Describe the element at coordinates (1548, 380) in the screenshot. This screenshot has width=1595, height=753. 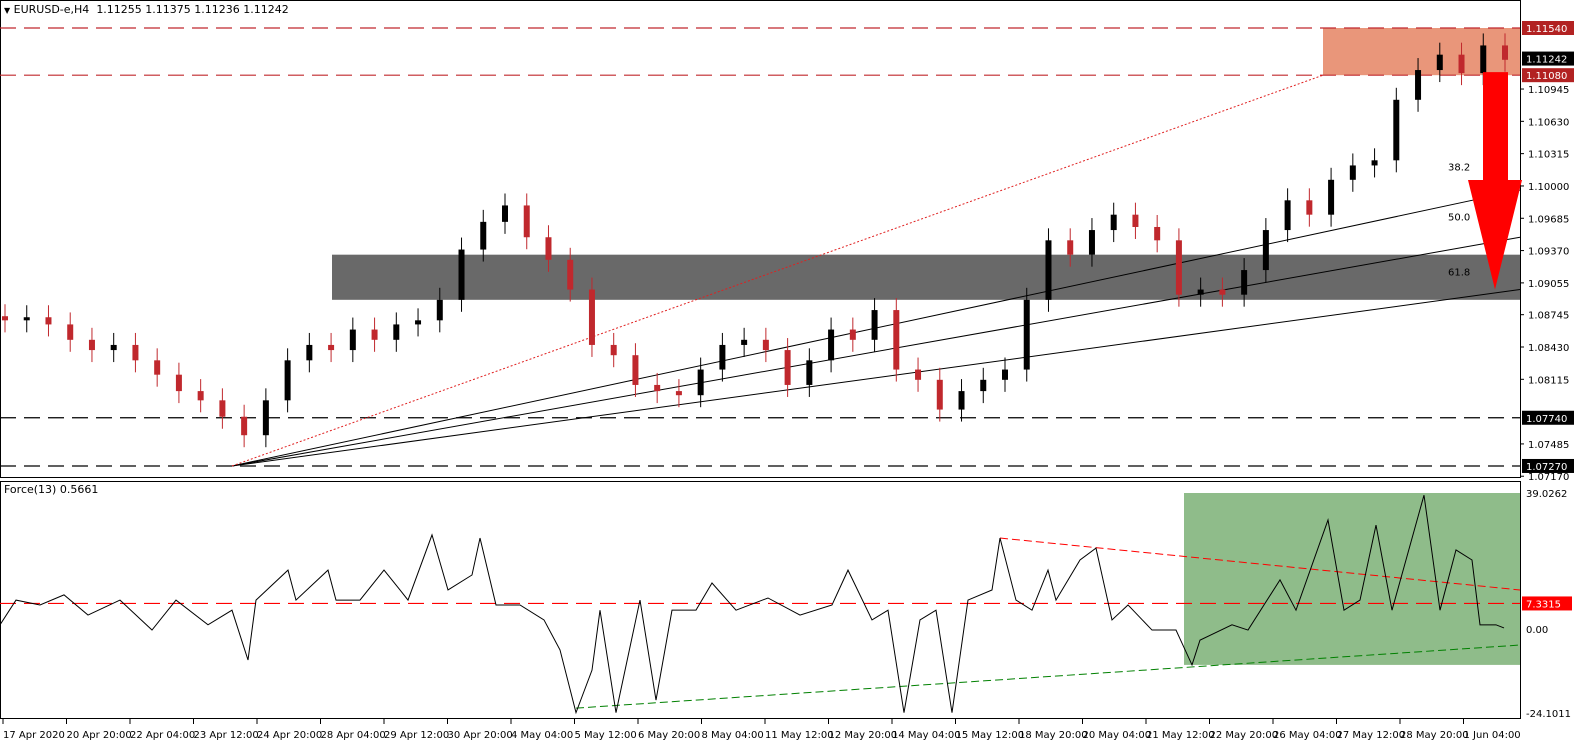
I see `price-tick-label: 1.08115` at that location.